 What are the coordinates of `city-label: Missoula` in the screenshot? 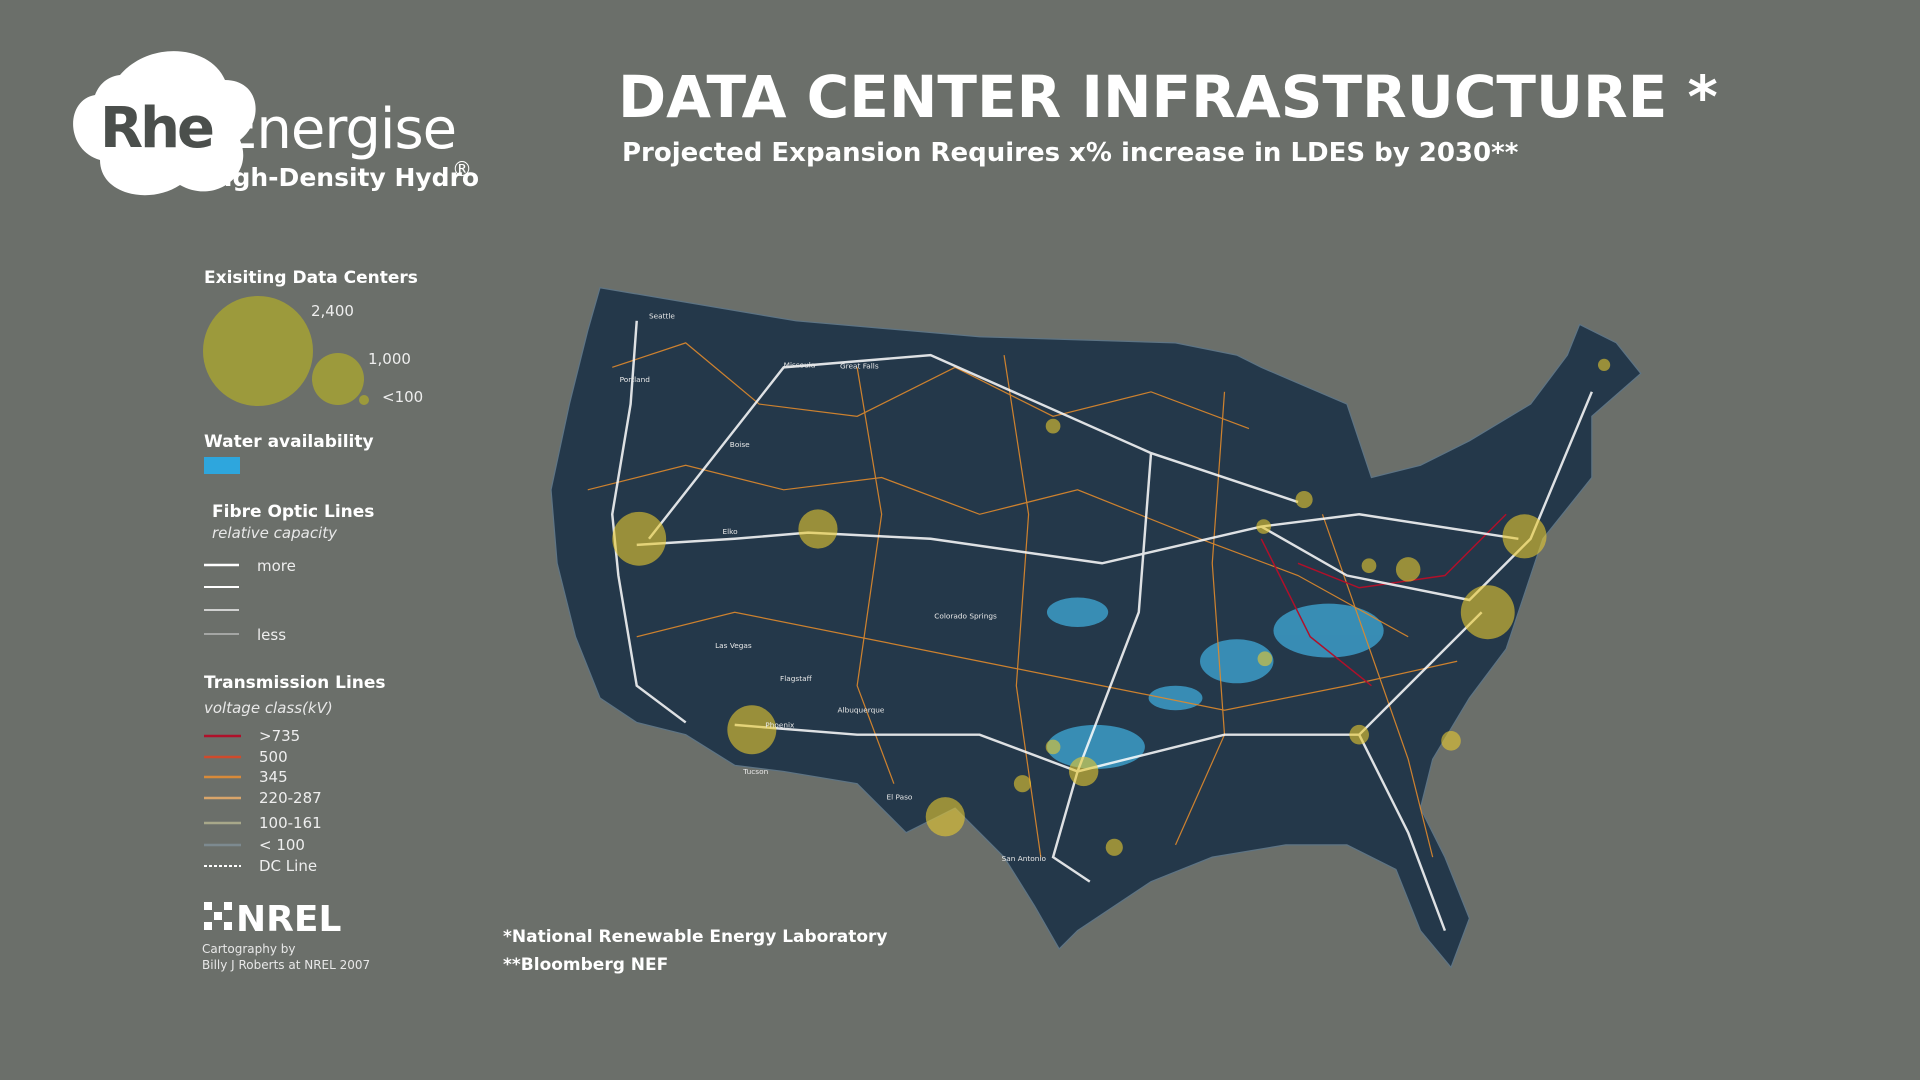 It's located at (800, 364).